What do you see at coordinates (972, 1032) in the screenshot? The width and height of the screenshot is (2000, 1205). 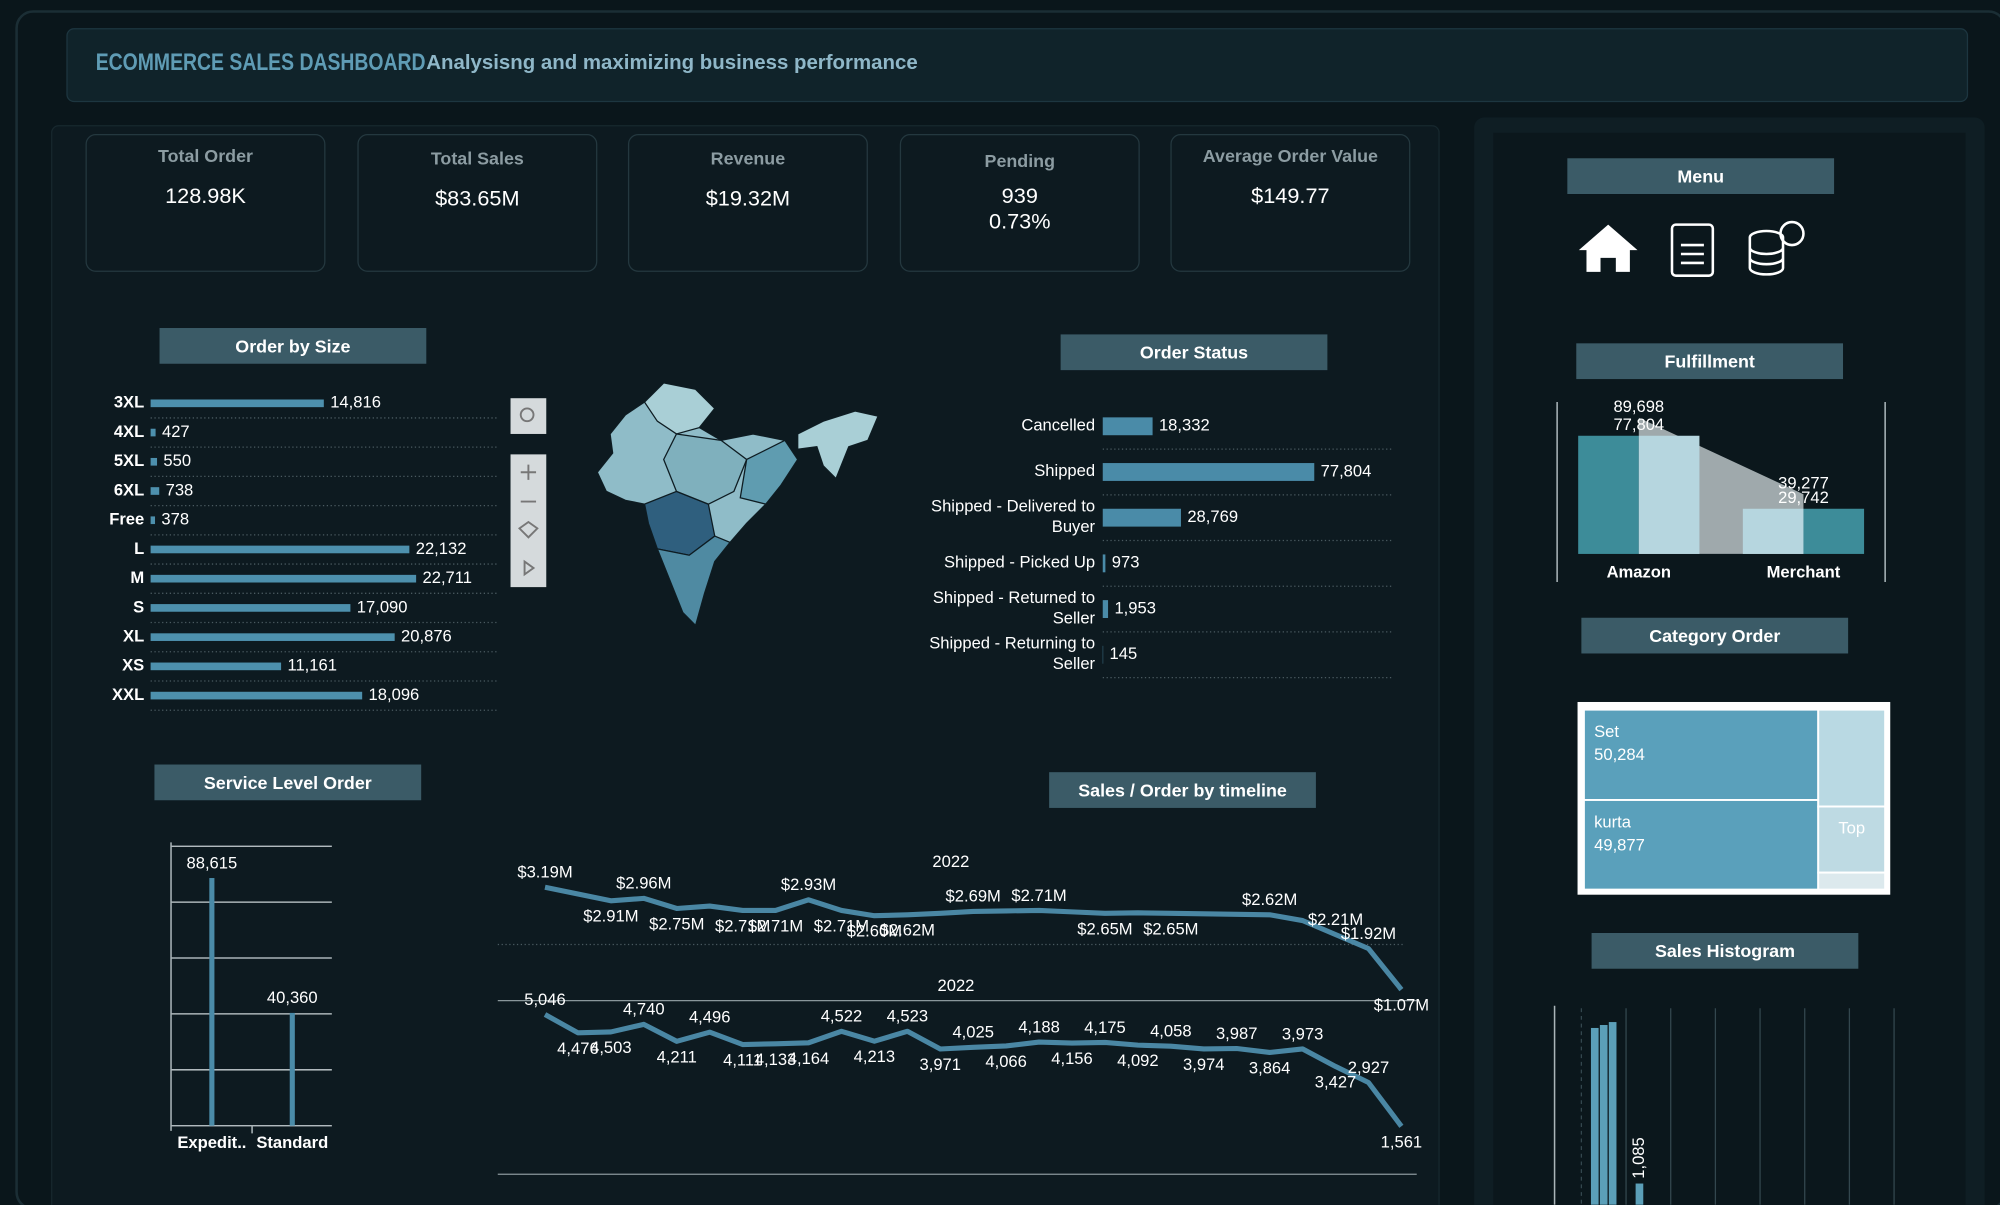 I see `value-label: 4,025` at bounding box center [972, 1032].